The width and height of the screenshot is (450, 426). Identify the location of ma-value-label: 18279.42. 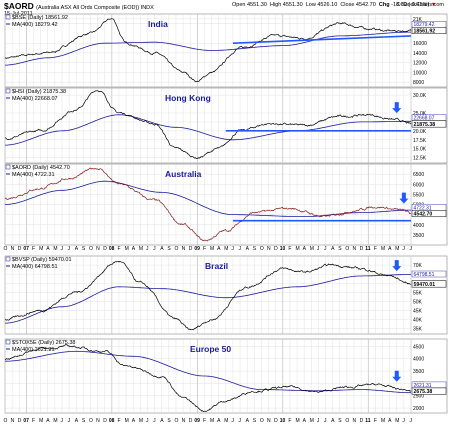
(424, 25).